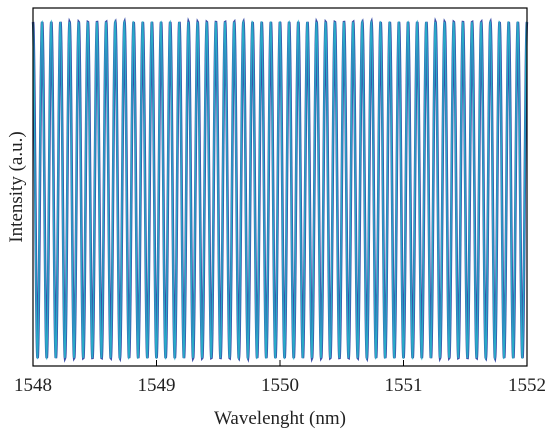 The height and width of the screenshot is (434, 550). I want to click on x-ticks: 1548 1549 1550 1551 1552, so click(280, 378).